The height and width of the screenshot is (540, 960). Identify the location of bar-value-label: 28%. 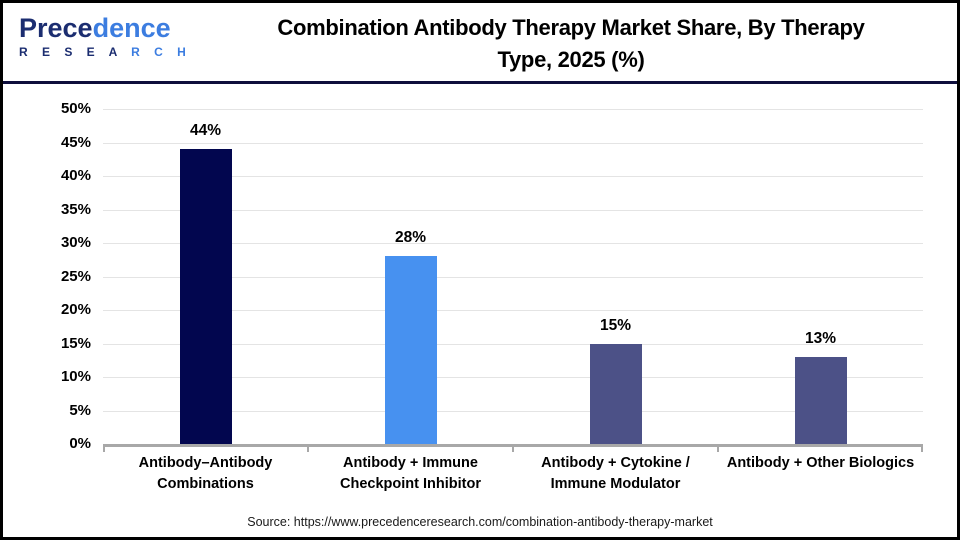
(410, 238).